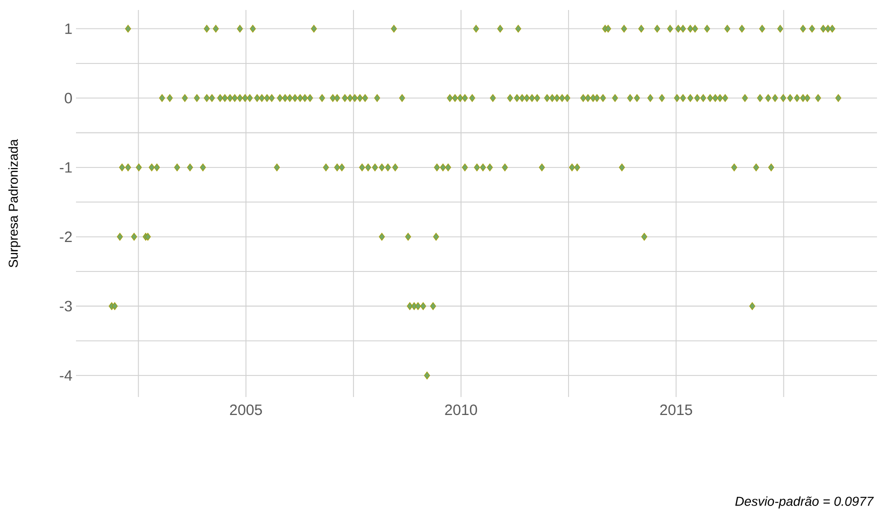 This screenshot has height=518, width=879. Describe the element at coordinates (66, 375) in the screenshot. I see `y-tick-label: -4` at that location.